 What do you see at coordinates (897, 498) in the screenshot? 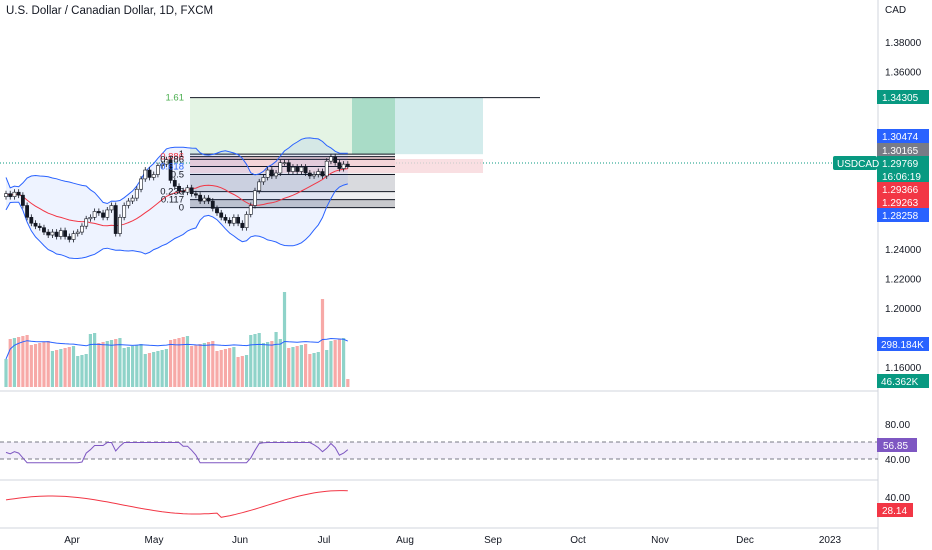
I see `oscillator-tick: 40.00` at bounding box center [897, 498].